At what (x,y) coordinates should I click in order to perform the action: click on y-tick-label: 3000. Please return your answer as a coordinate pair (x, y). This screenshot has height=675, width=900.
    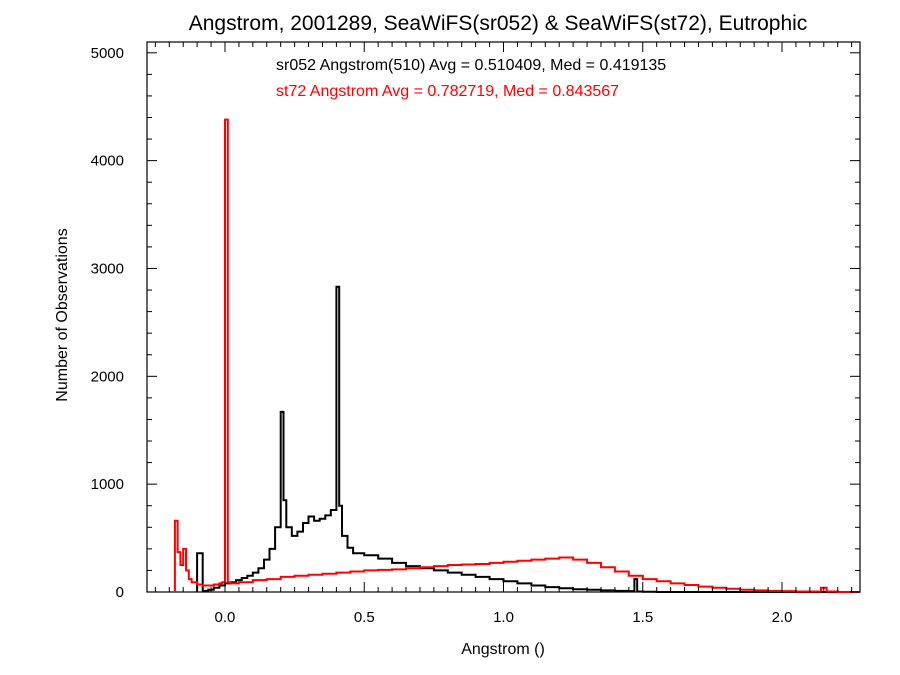
    Looking at the image, I should click on (107, 268).